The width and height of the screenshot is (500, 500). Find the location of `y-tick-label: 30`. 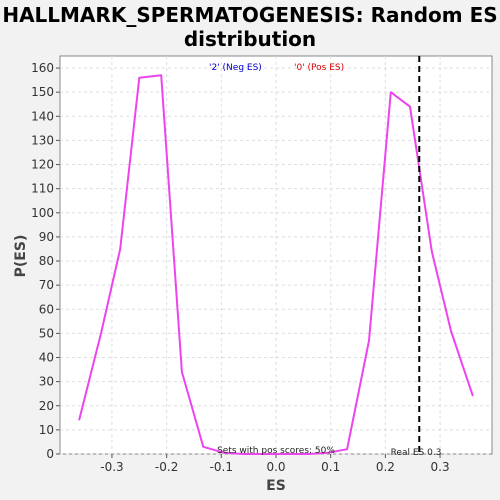

y-tick-label: 30 is located at coordinates (46, 382).